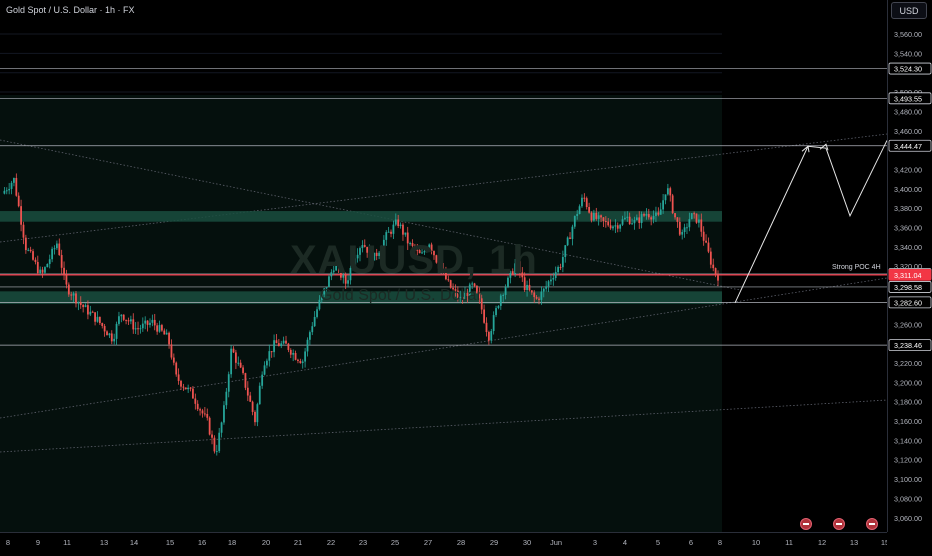  What do you see at coordinates (910, 302) in the screenshot?
I see `level-price-label-box` at bounding box center [910, 302].